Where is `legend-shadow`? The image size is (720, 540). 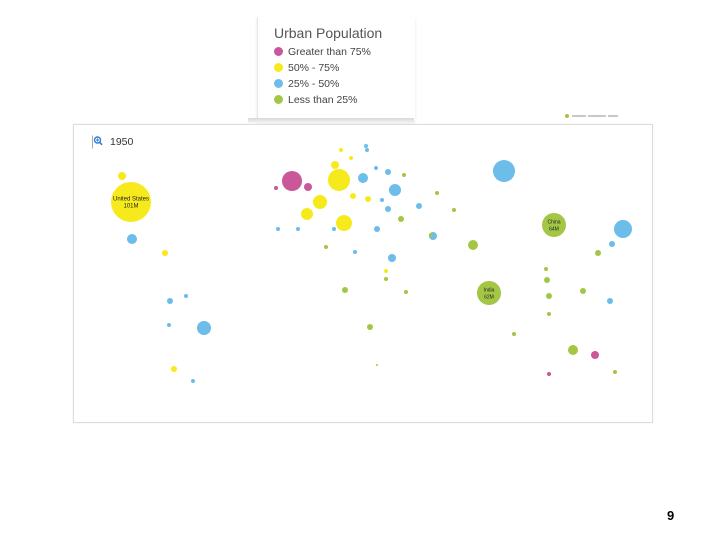
legend-shadow is located at coordinates (331, 120).